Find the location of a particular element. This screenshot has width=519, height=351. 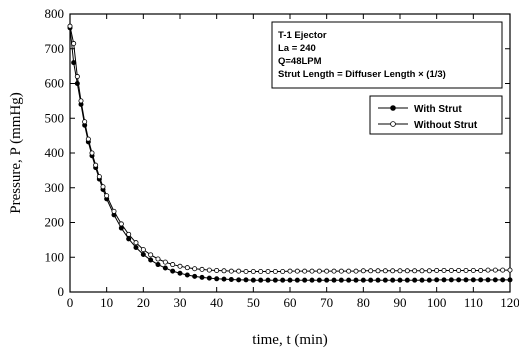

info-line-ejector: T-1 Ejector is located at coordinates (302, 35).